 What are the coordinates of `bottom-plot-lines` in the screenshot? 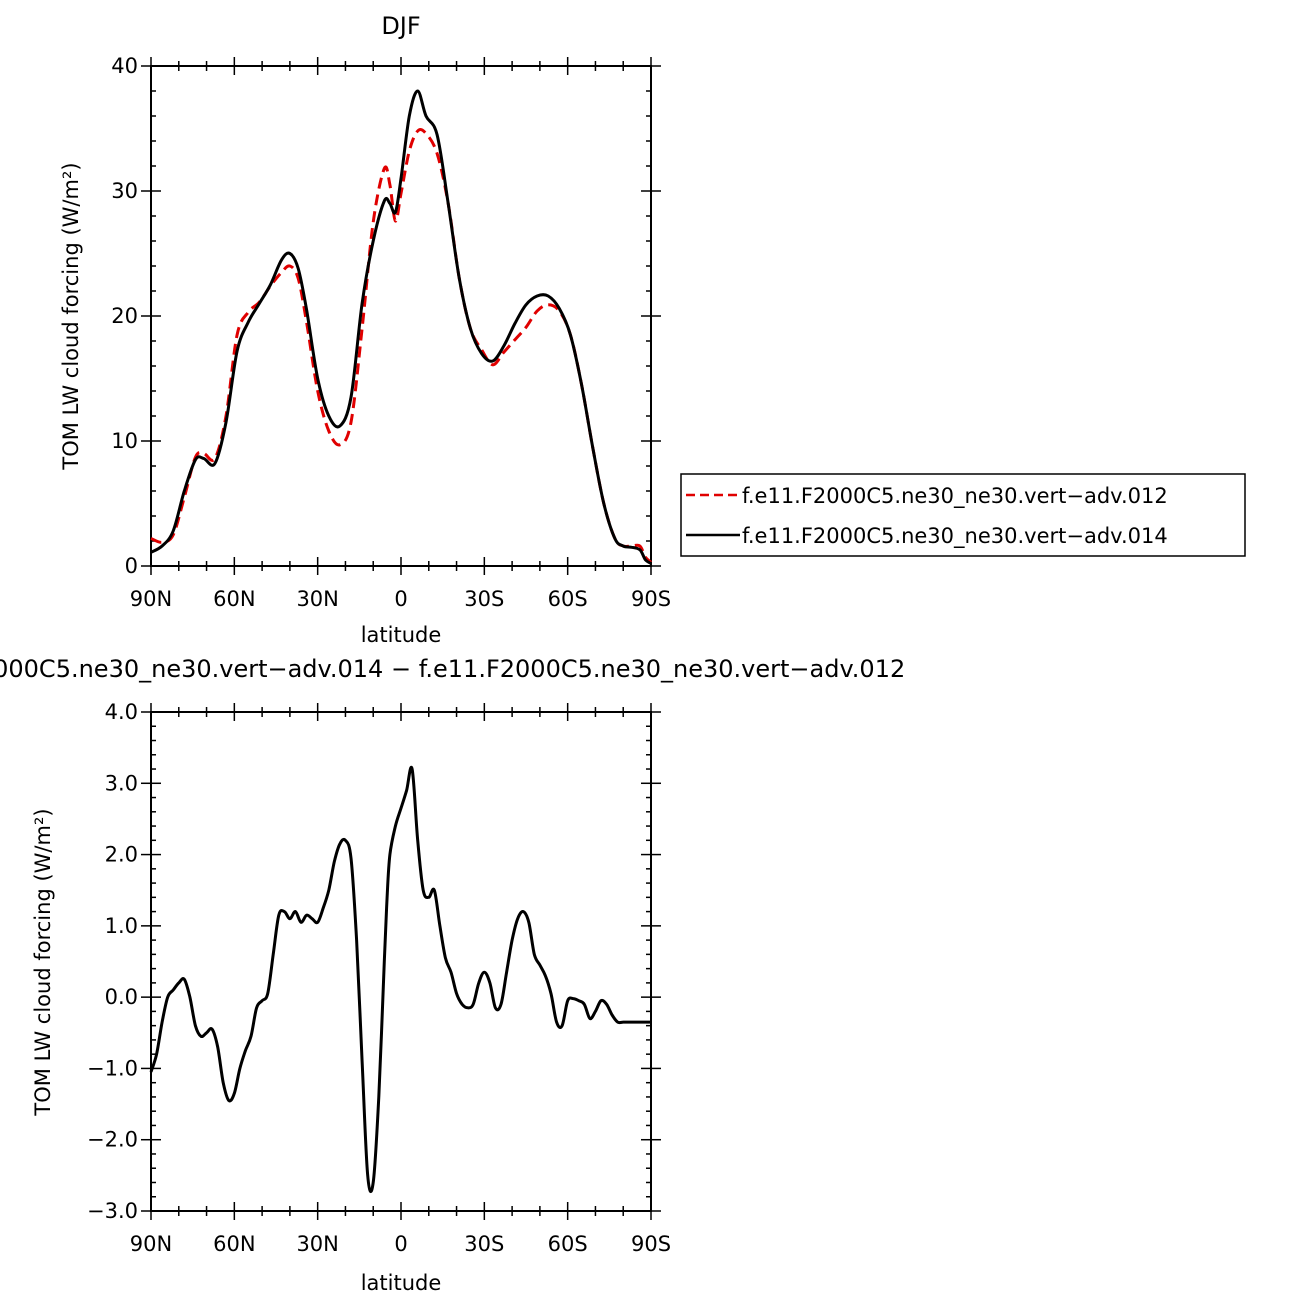 It's located at (400, 979).